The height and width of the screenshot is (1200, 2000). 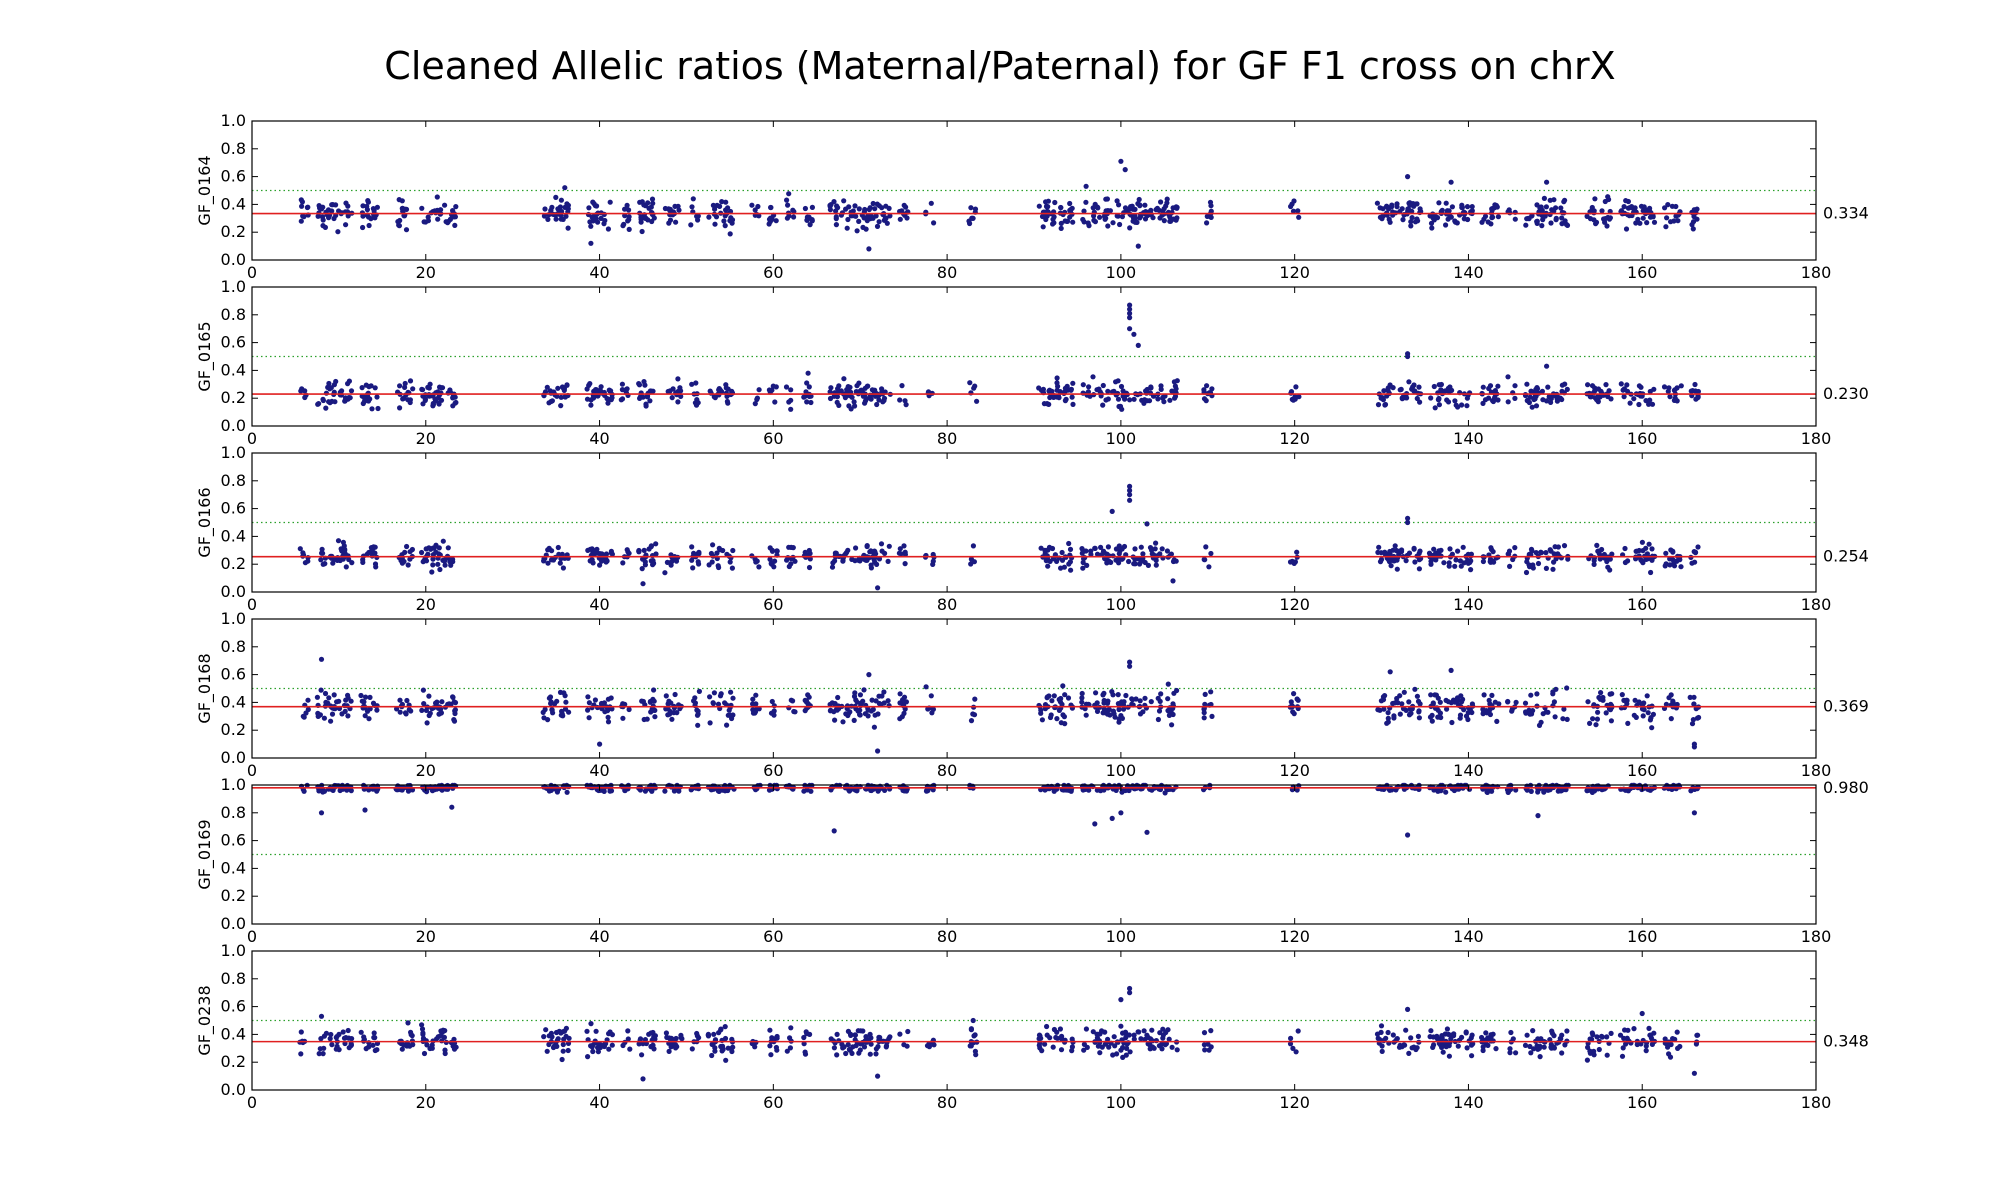 I want to click on y-tick-label: 0.0, so click(x=233, y=1089).